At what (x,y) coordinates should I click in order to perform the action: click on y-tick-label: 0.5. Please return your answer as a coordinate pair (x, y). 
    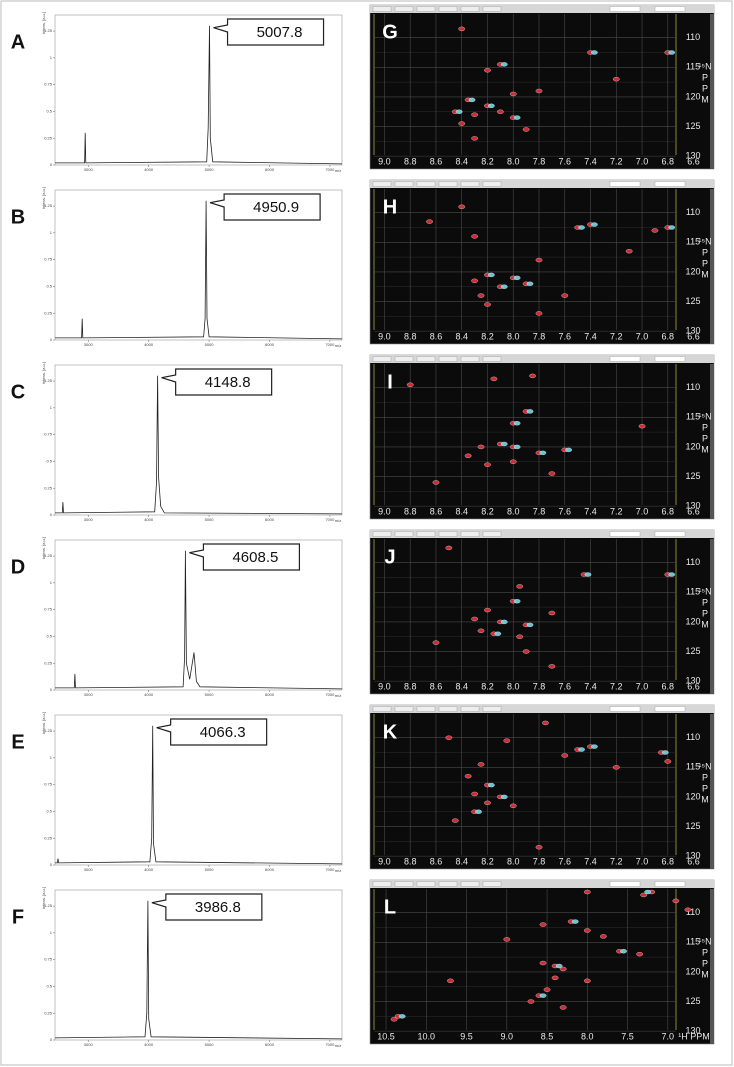
    Looking at the image, I should click on (49, 985).